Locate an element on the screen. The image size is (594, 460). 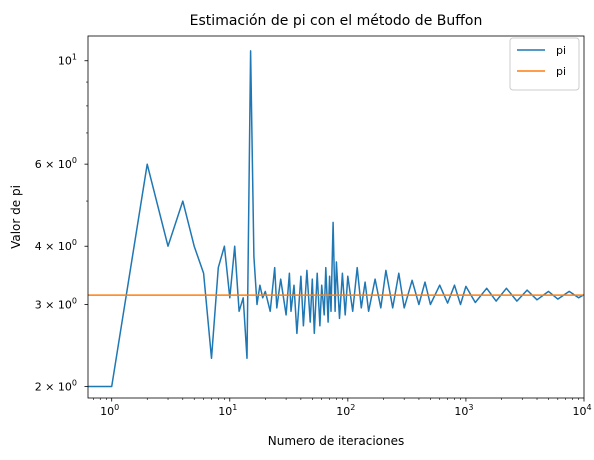
x-tick-label: 10³ is located at coordinates (463, 410).